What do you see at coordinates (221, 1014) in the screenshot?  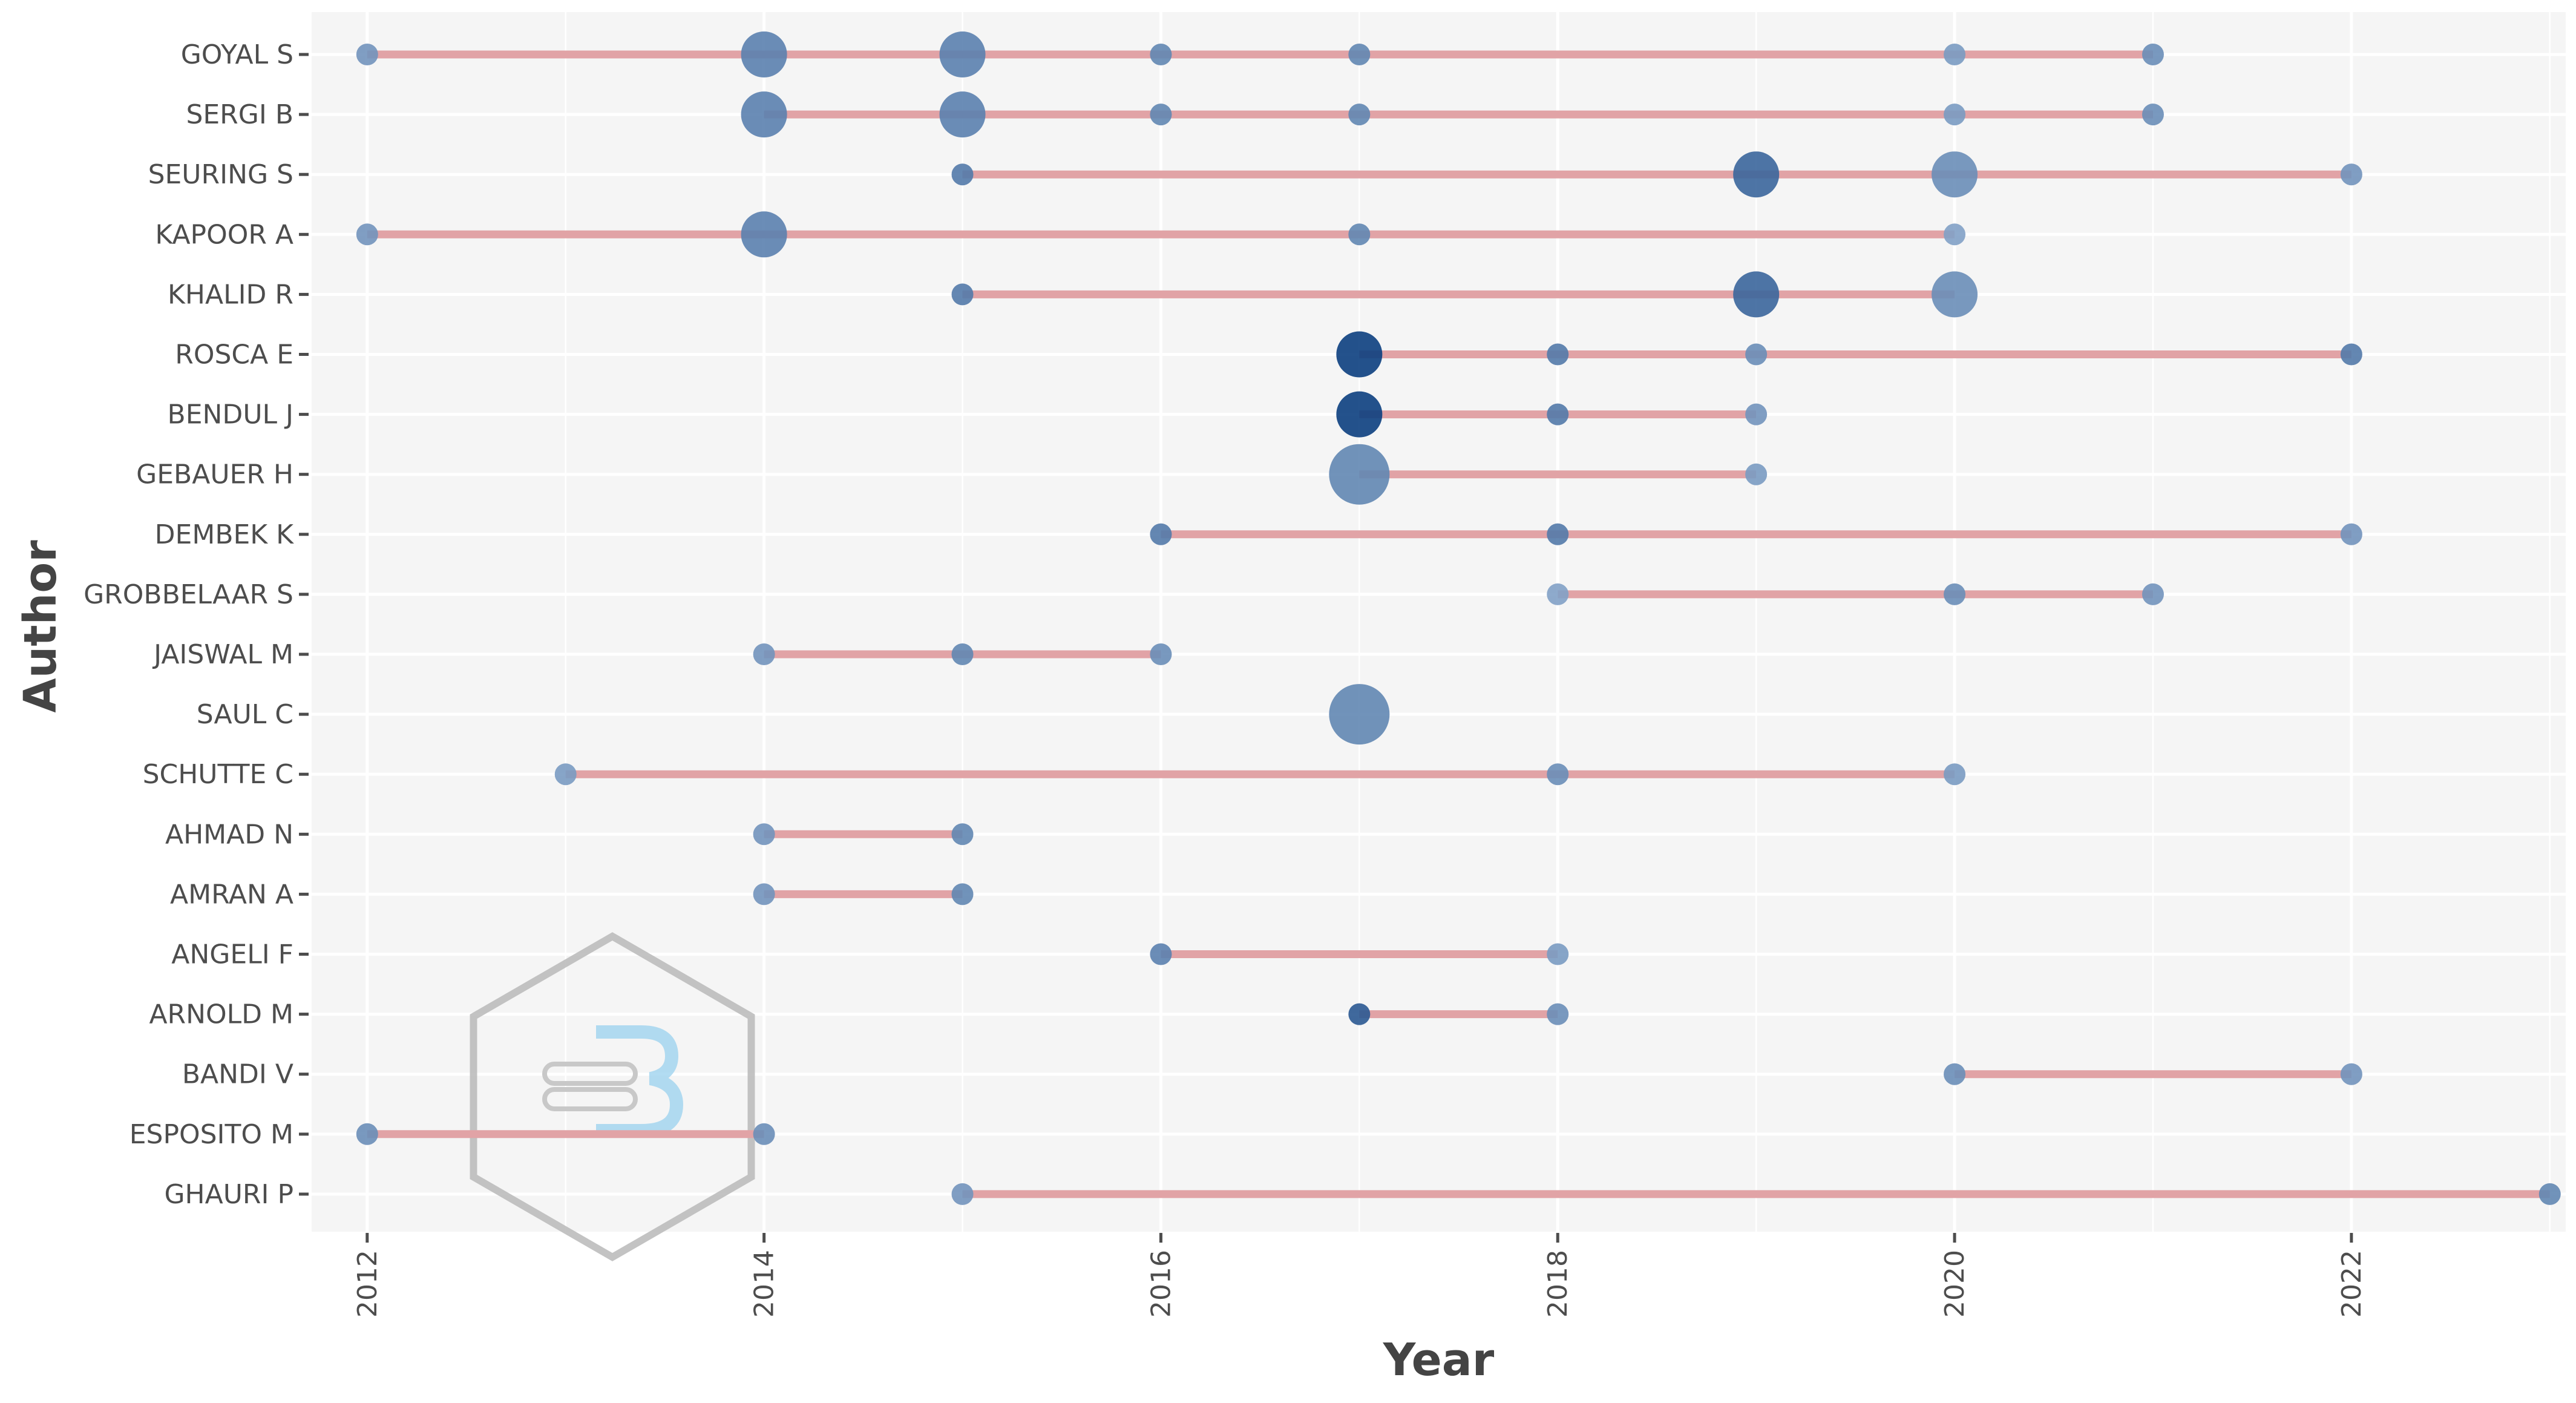 I see `y-tick-label: ARNOLD M` at bounding box center [221, 1014].